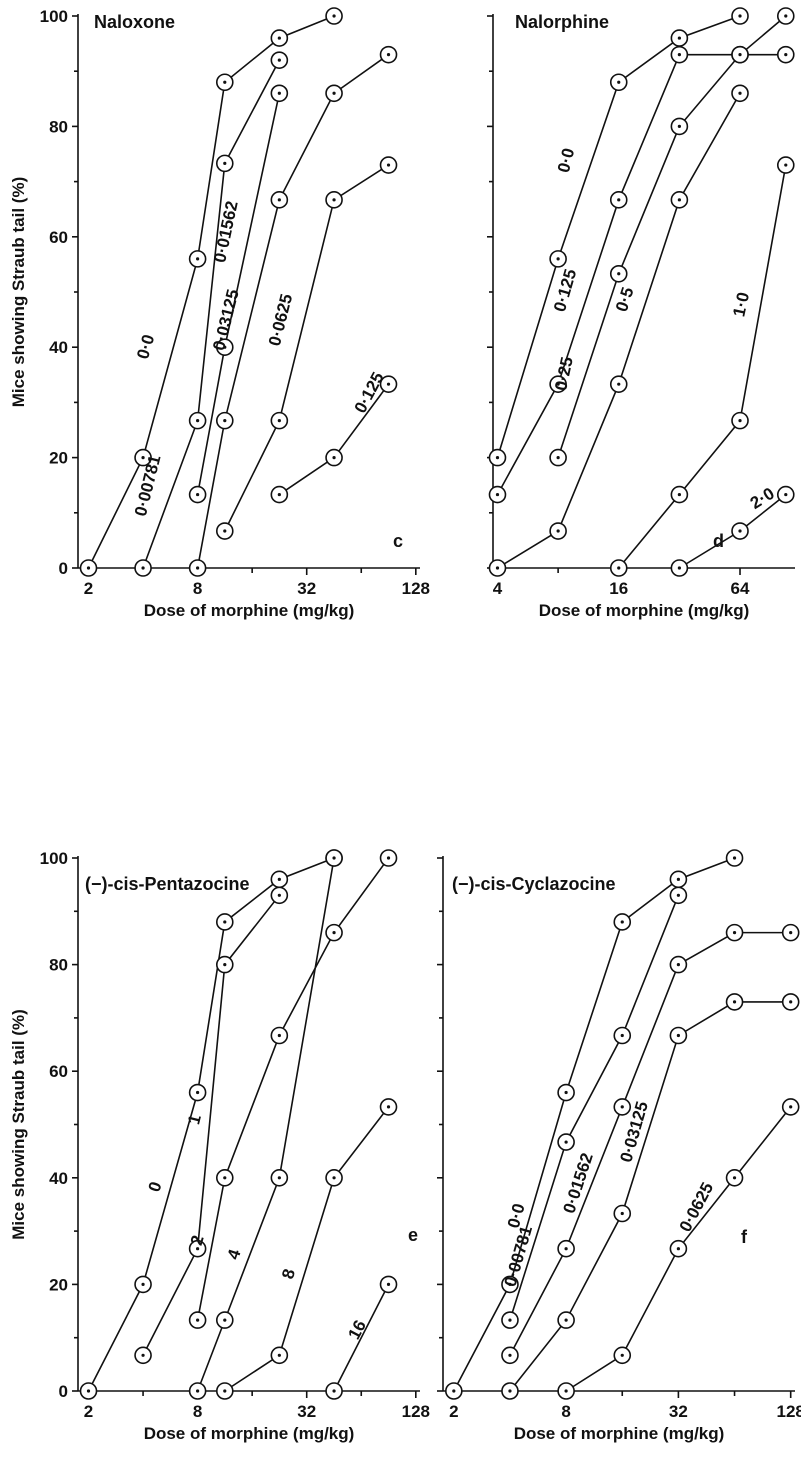 Image resolution: width=801 pixels, height=1461 pixels. What do you see at coordinates (58, 965) in the screenshot?
I see `y-tick-label: 80` at bounding box center [58, 965].